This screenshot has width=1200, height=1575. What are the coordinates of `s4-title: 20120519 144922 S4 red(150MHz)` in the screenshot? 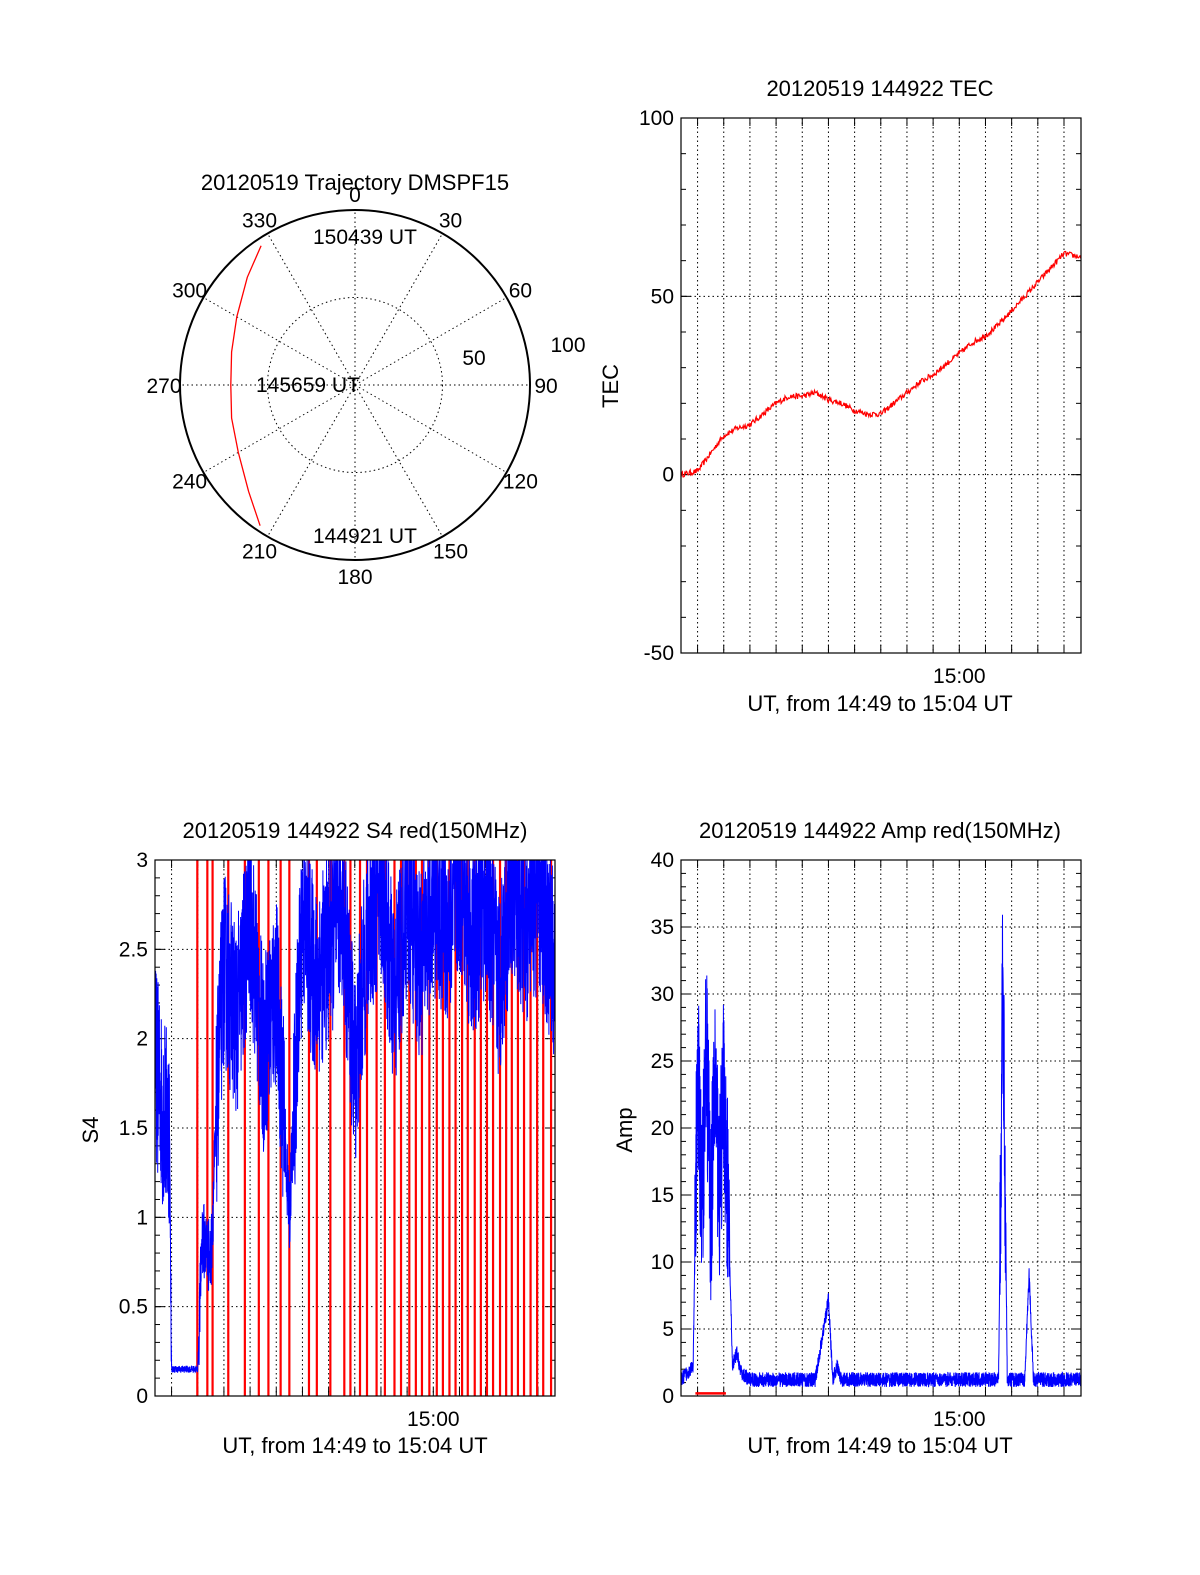 It's located at (355, 830).